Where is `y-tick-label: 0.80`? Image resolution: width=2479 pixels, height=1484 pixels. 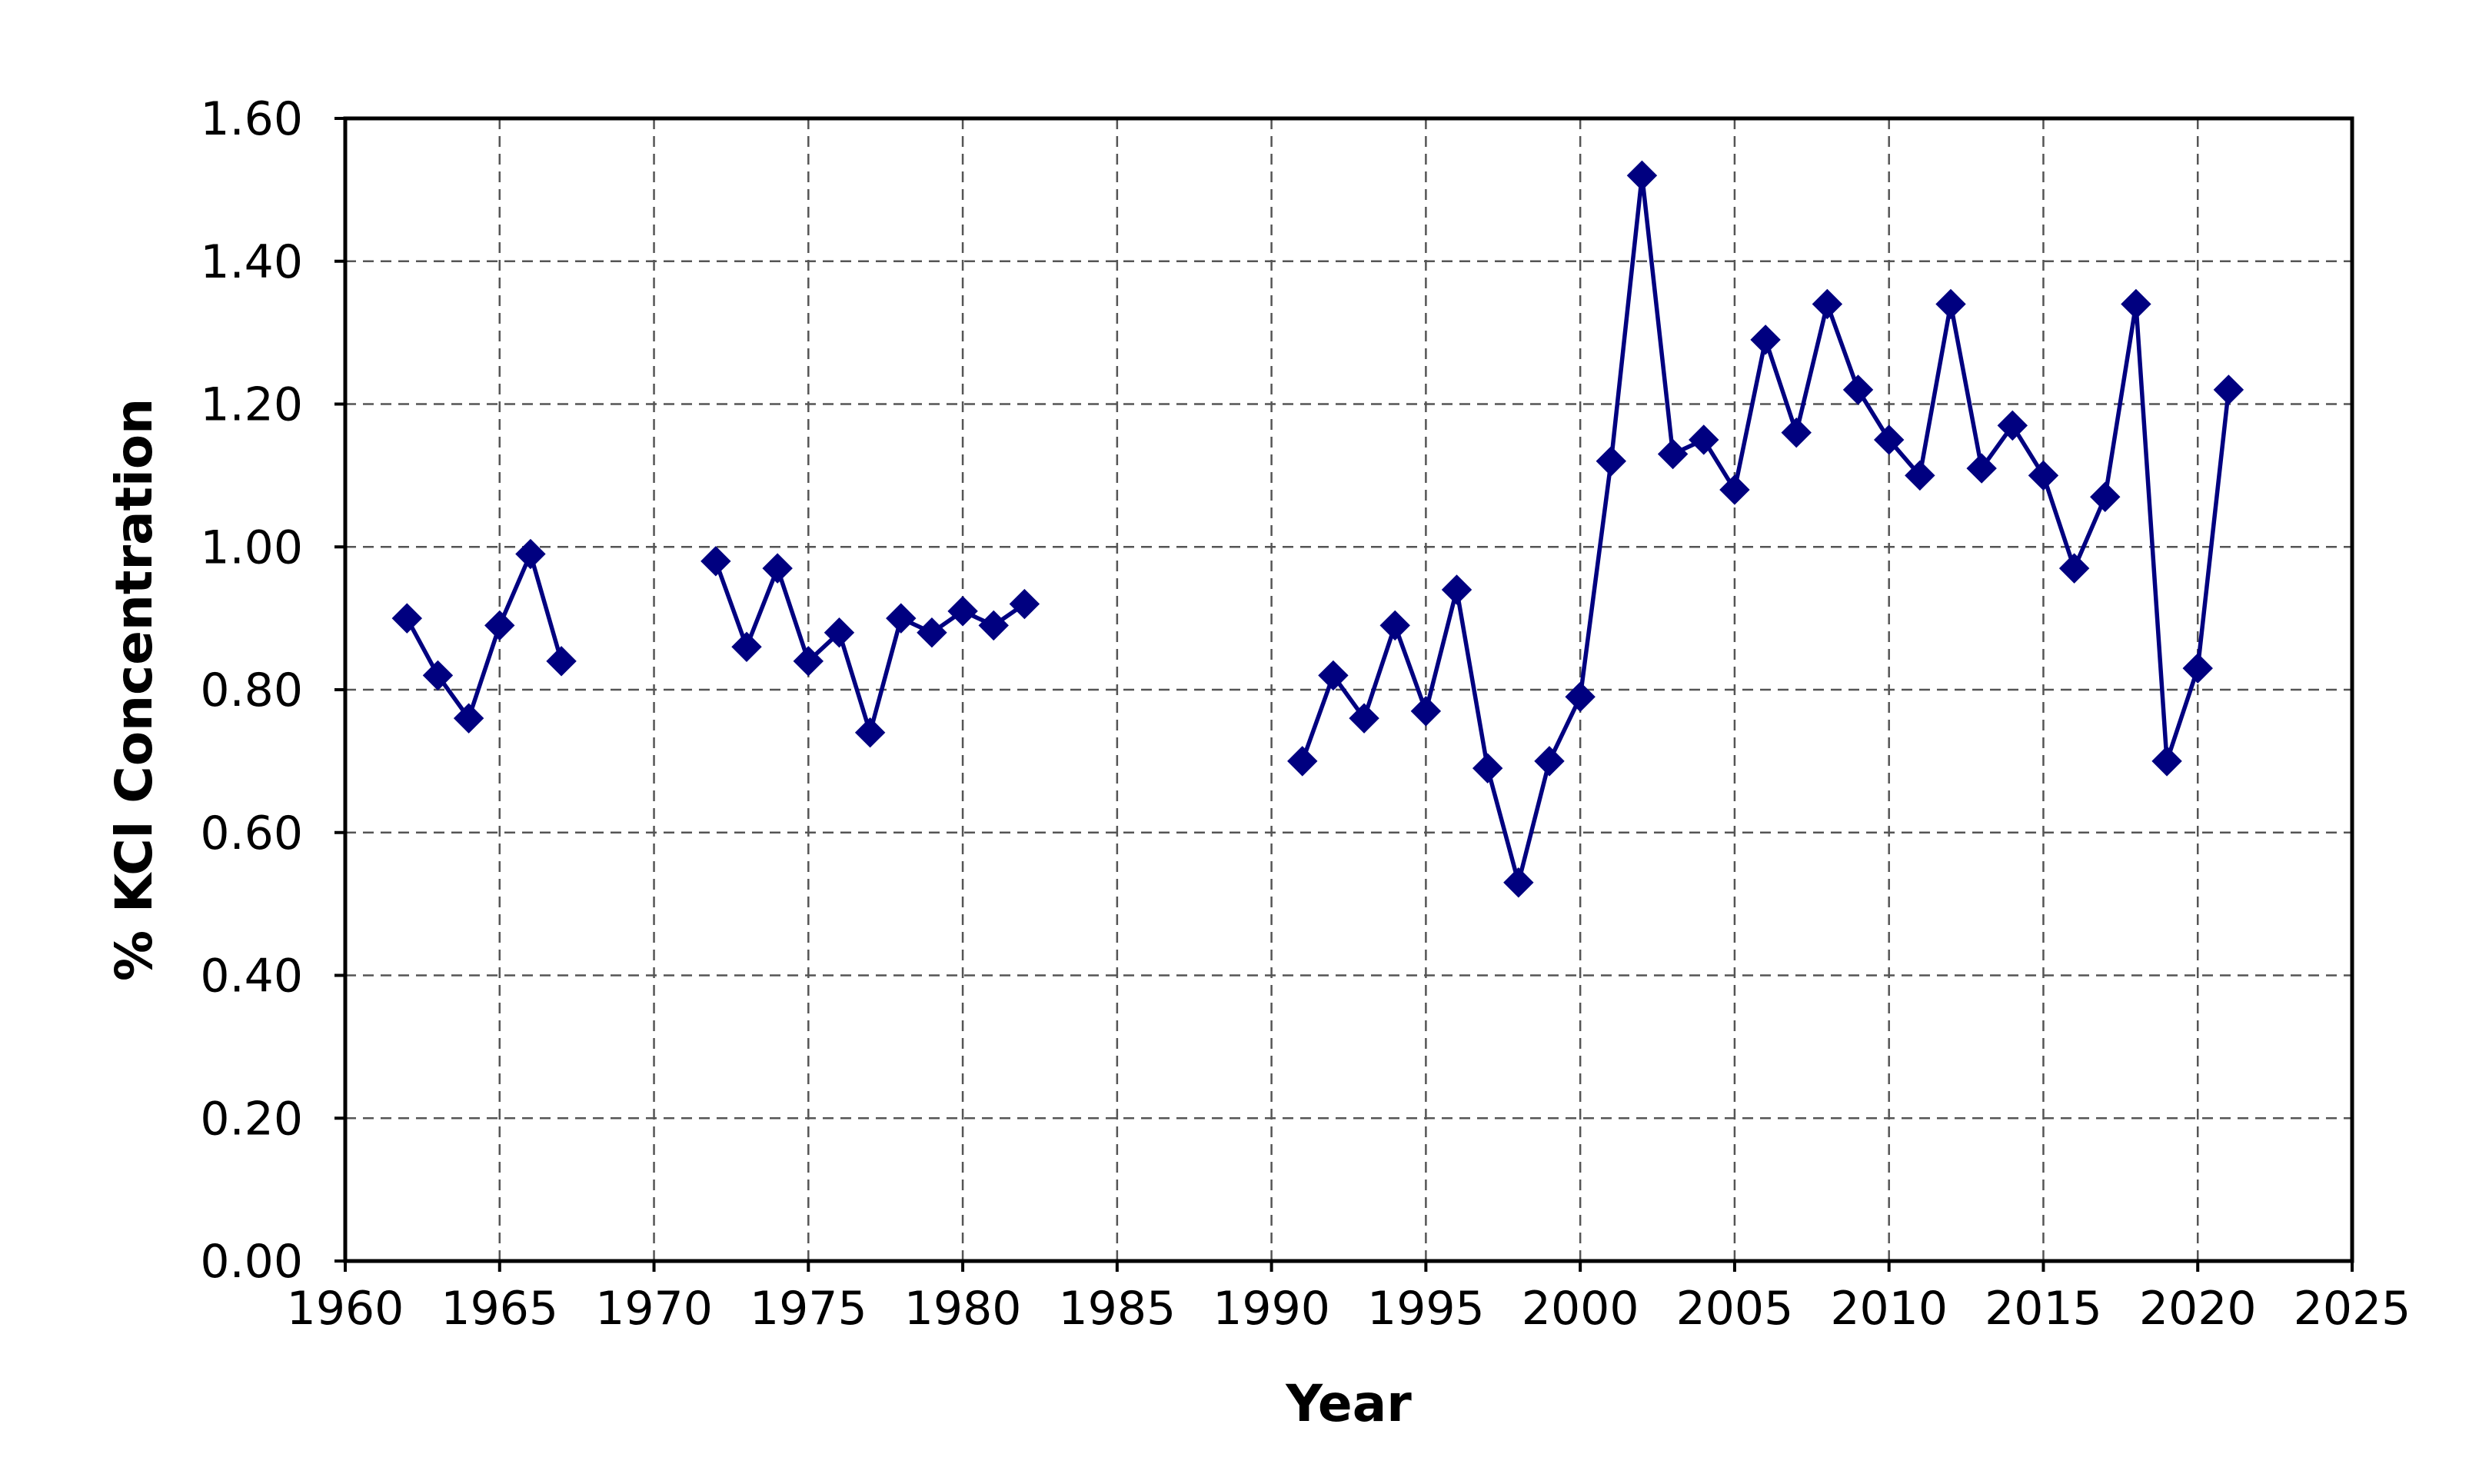 y-tick-label: 0.80 is located at coordinates (252, 691).